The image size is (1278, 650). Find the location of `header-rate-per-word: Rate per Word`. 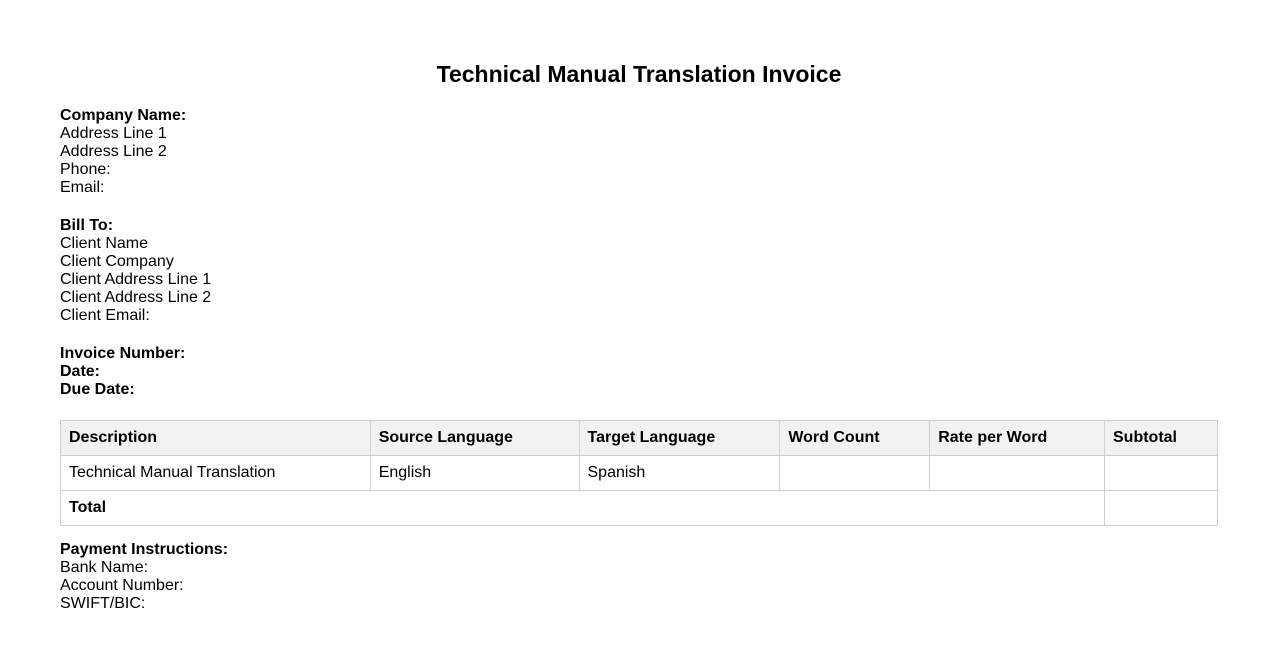

header-rate-per-word: Rate per Word is located at coordinates (1017, 438).